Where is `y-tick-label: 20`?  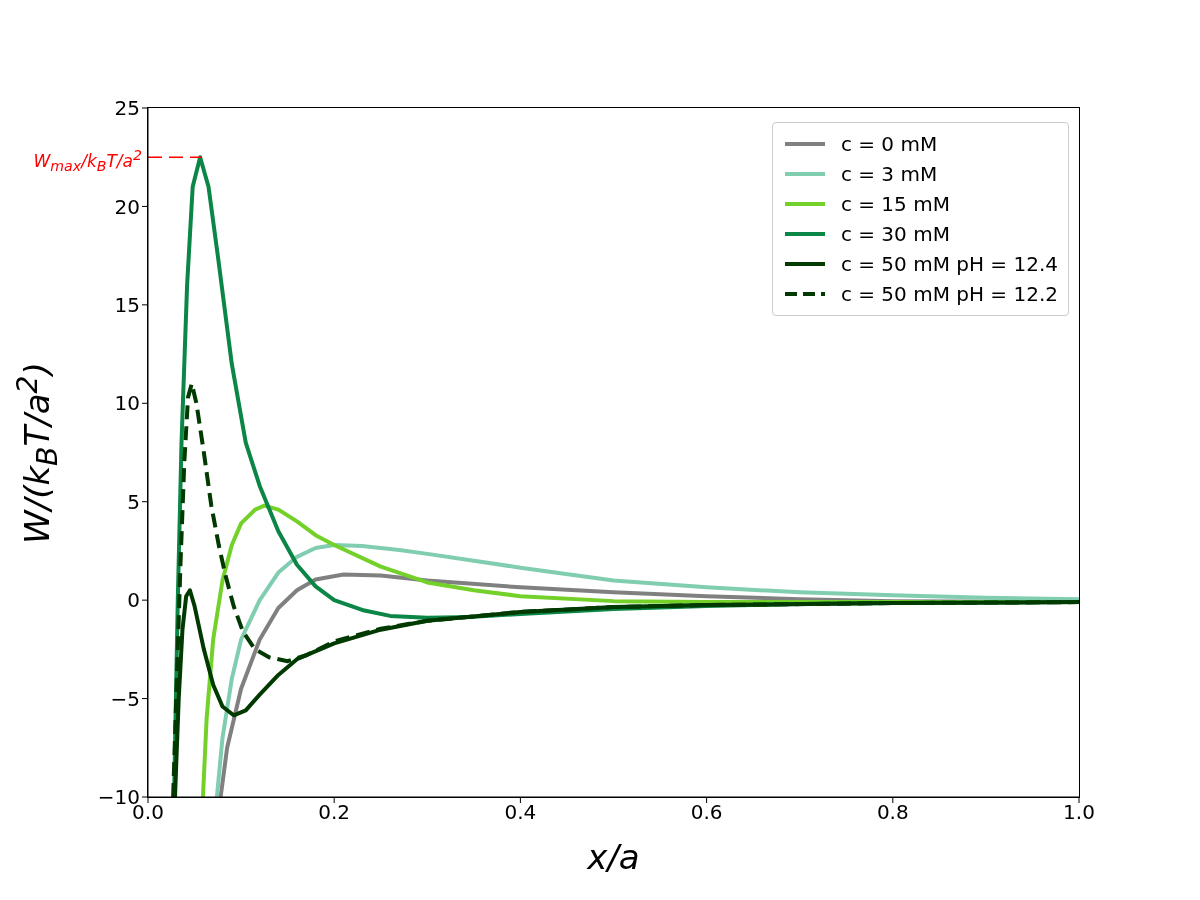 y-tick-label: 20 is located at coordinates (127, 206).